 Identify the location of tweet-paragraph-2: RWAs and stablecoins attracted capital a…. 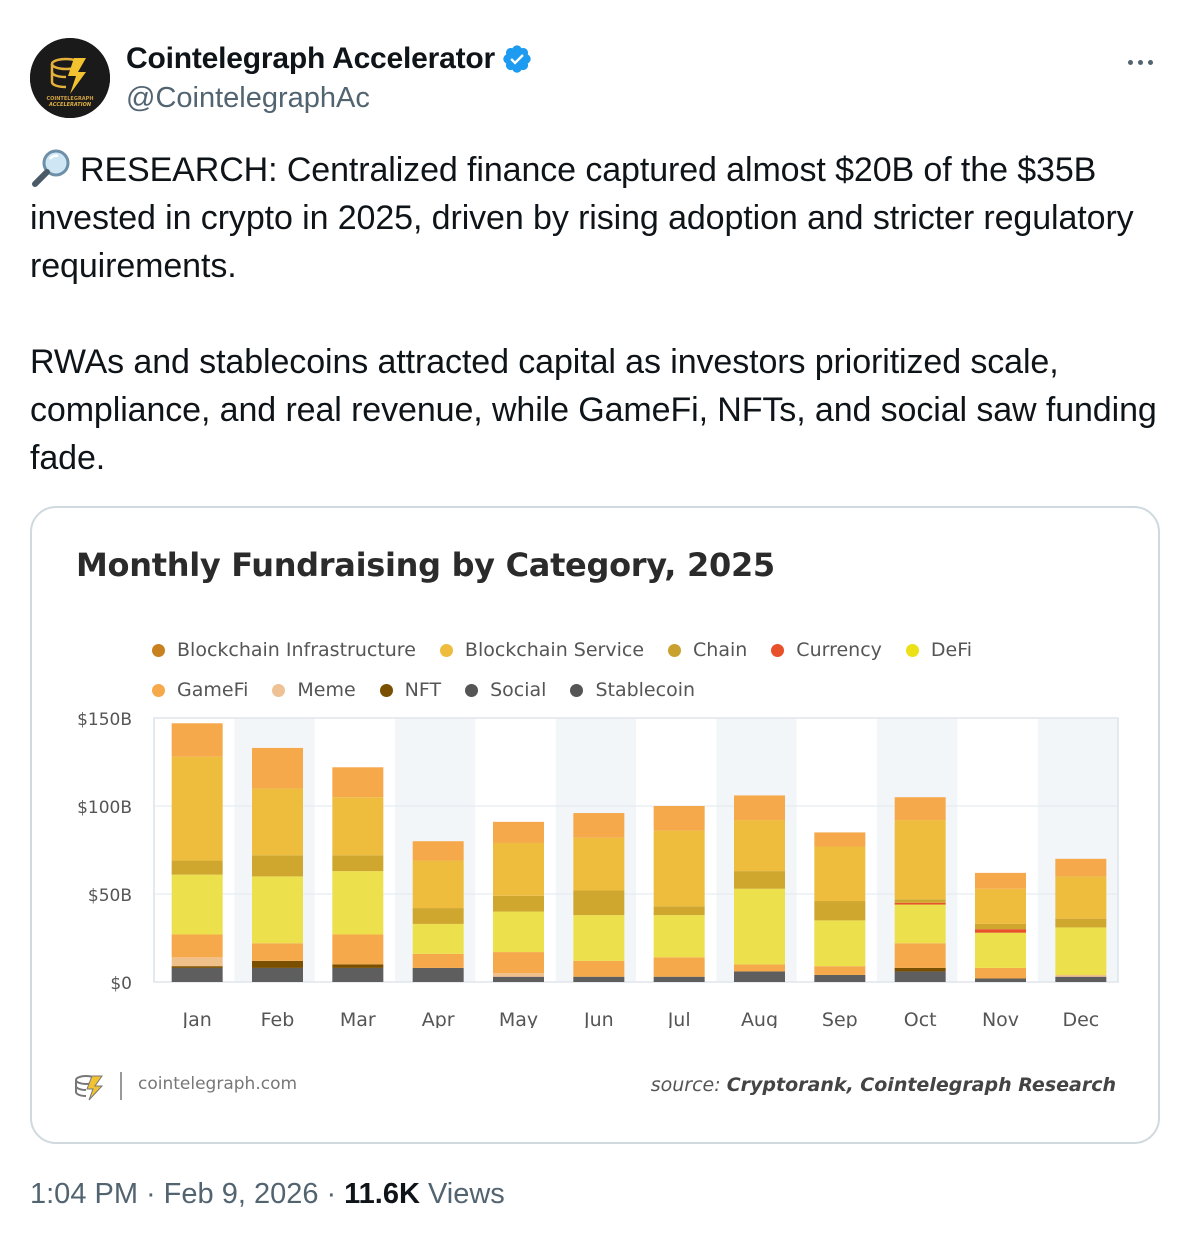
(593, 410).